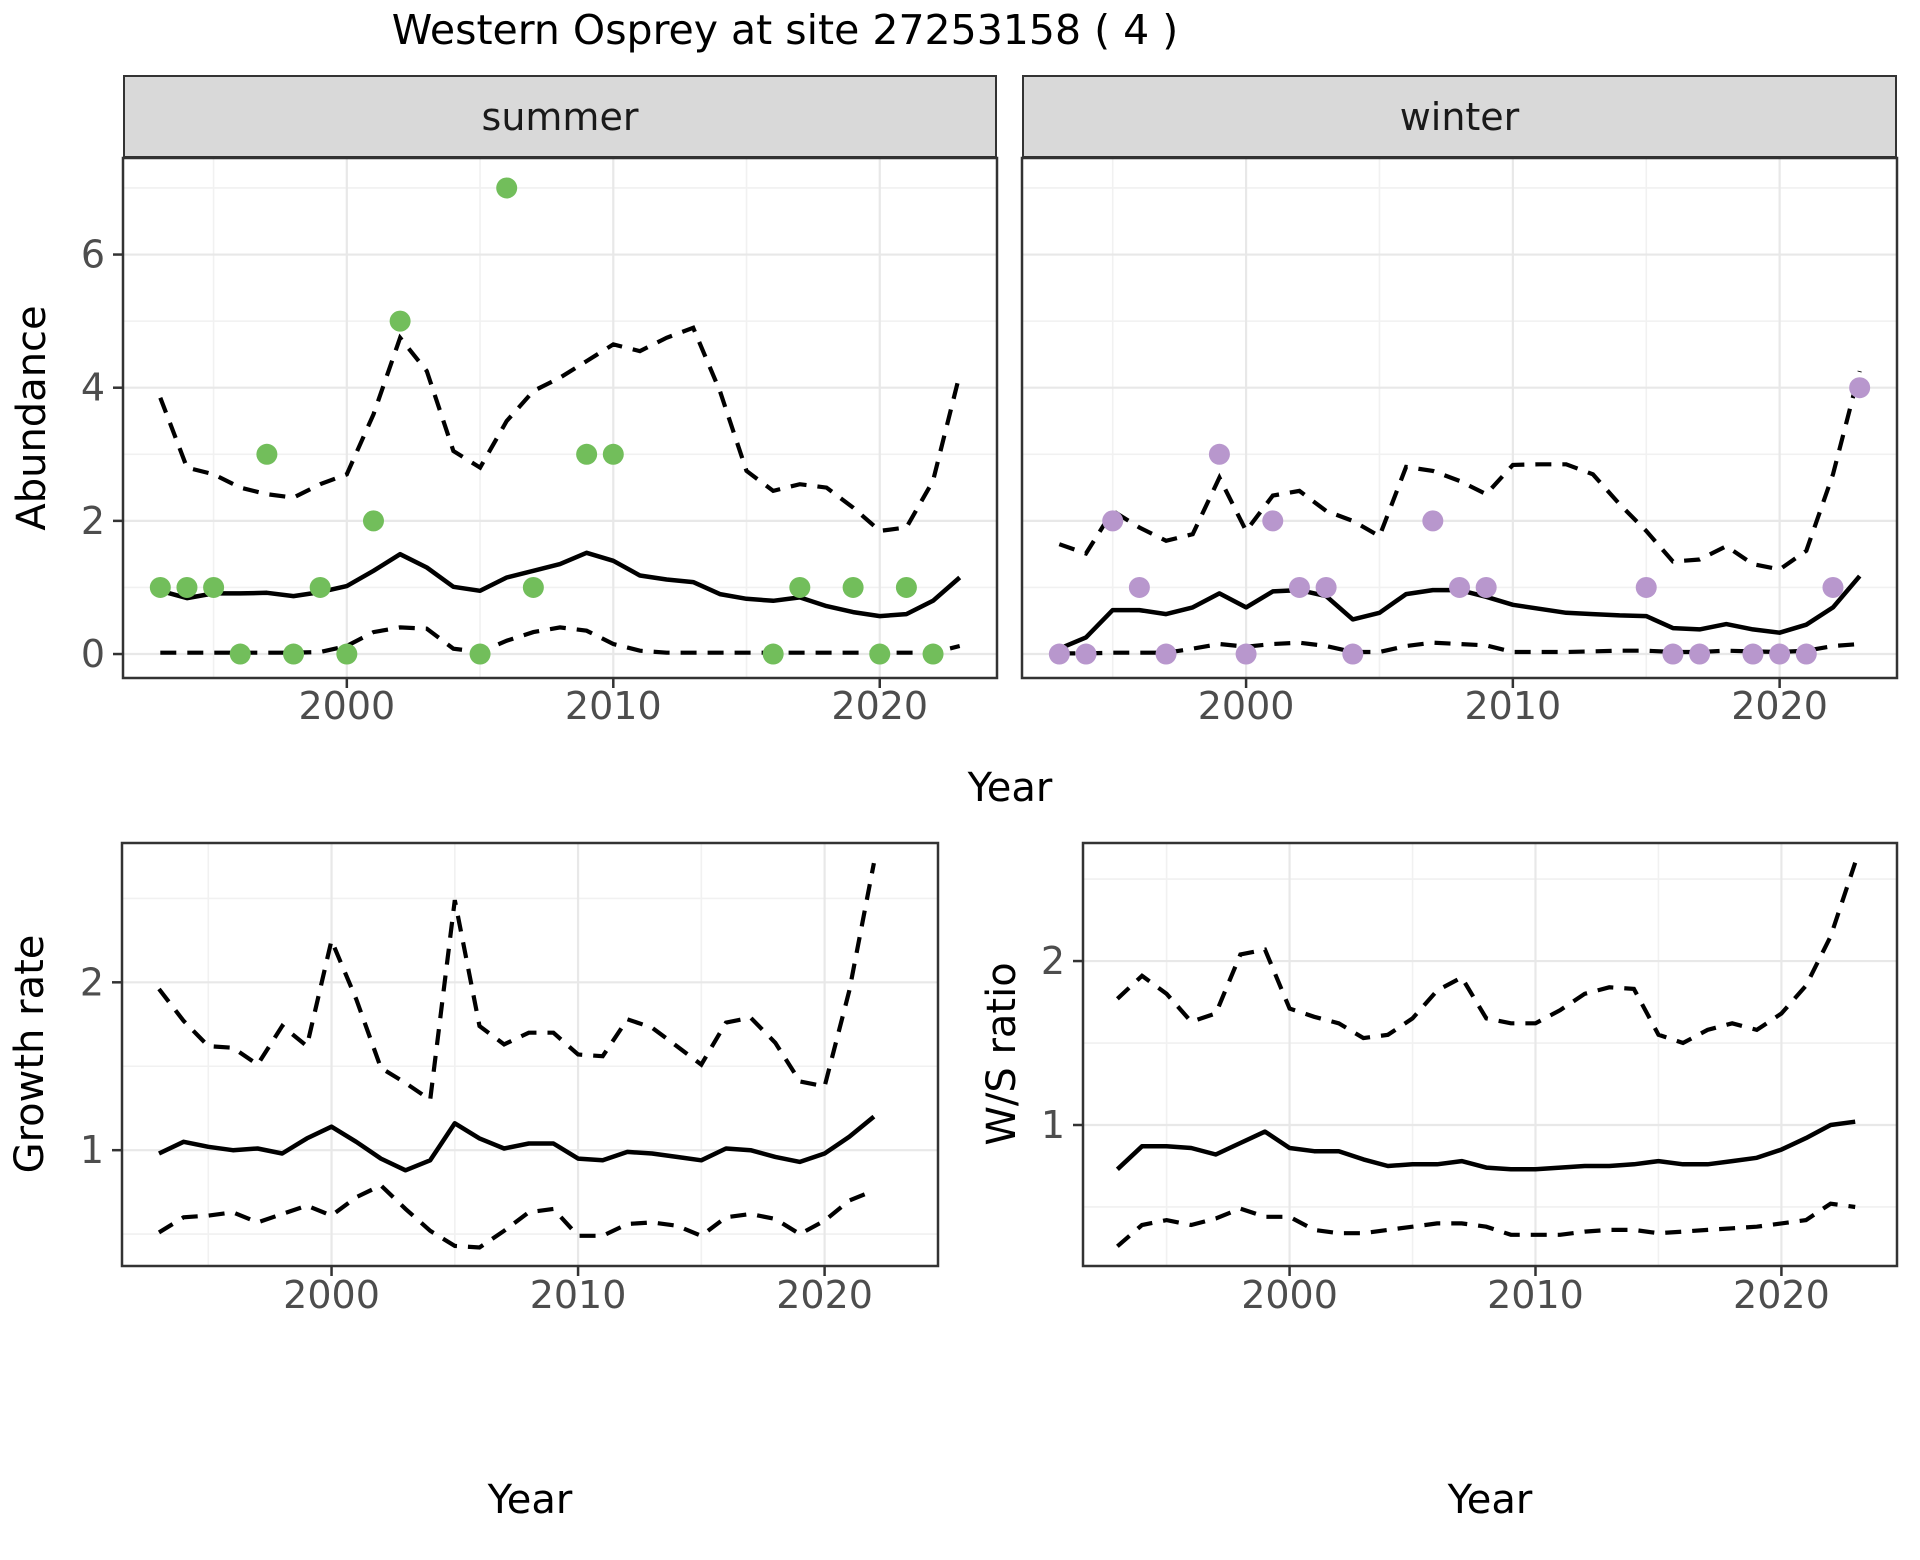  I want to click on y-tick-label: 4, so click(93, 388).